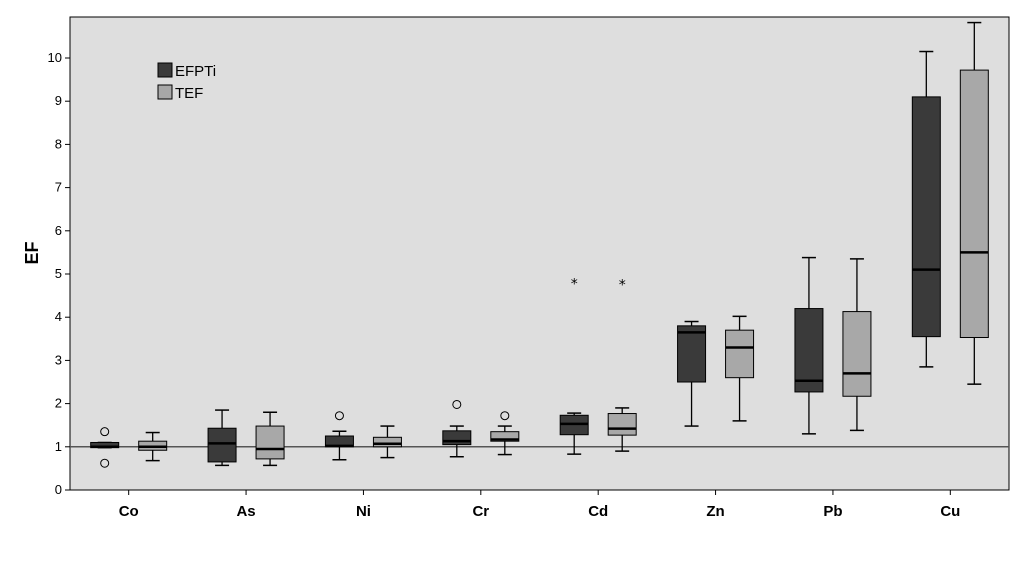  I want to click on box-tef-as, so click(270, 439).